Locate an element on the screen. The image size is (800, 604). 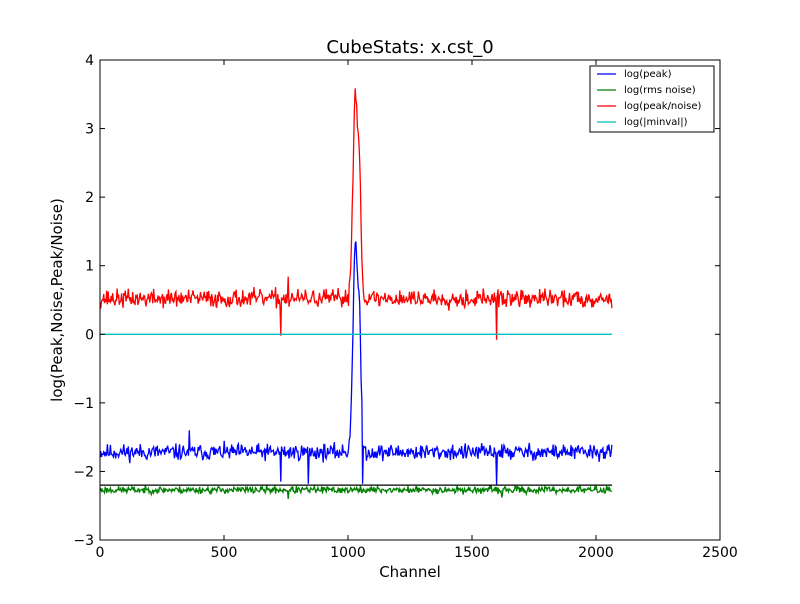
legend-label-peak: log(peak) is located at coordinates (648, 74).